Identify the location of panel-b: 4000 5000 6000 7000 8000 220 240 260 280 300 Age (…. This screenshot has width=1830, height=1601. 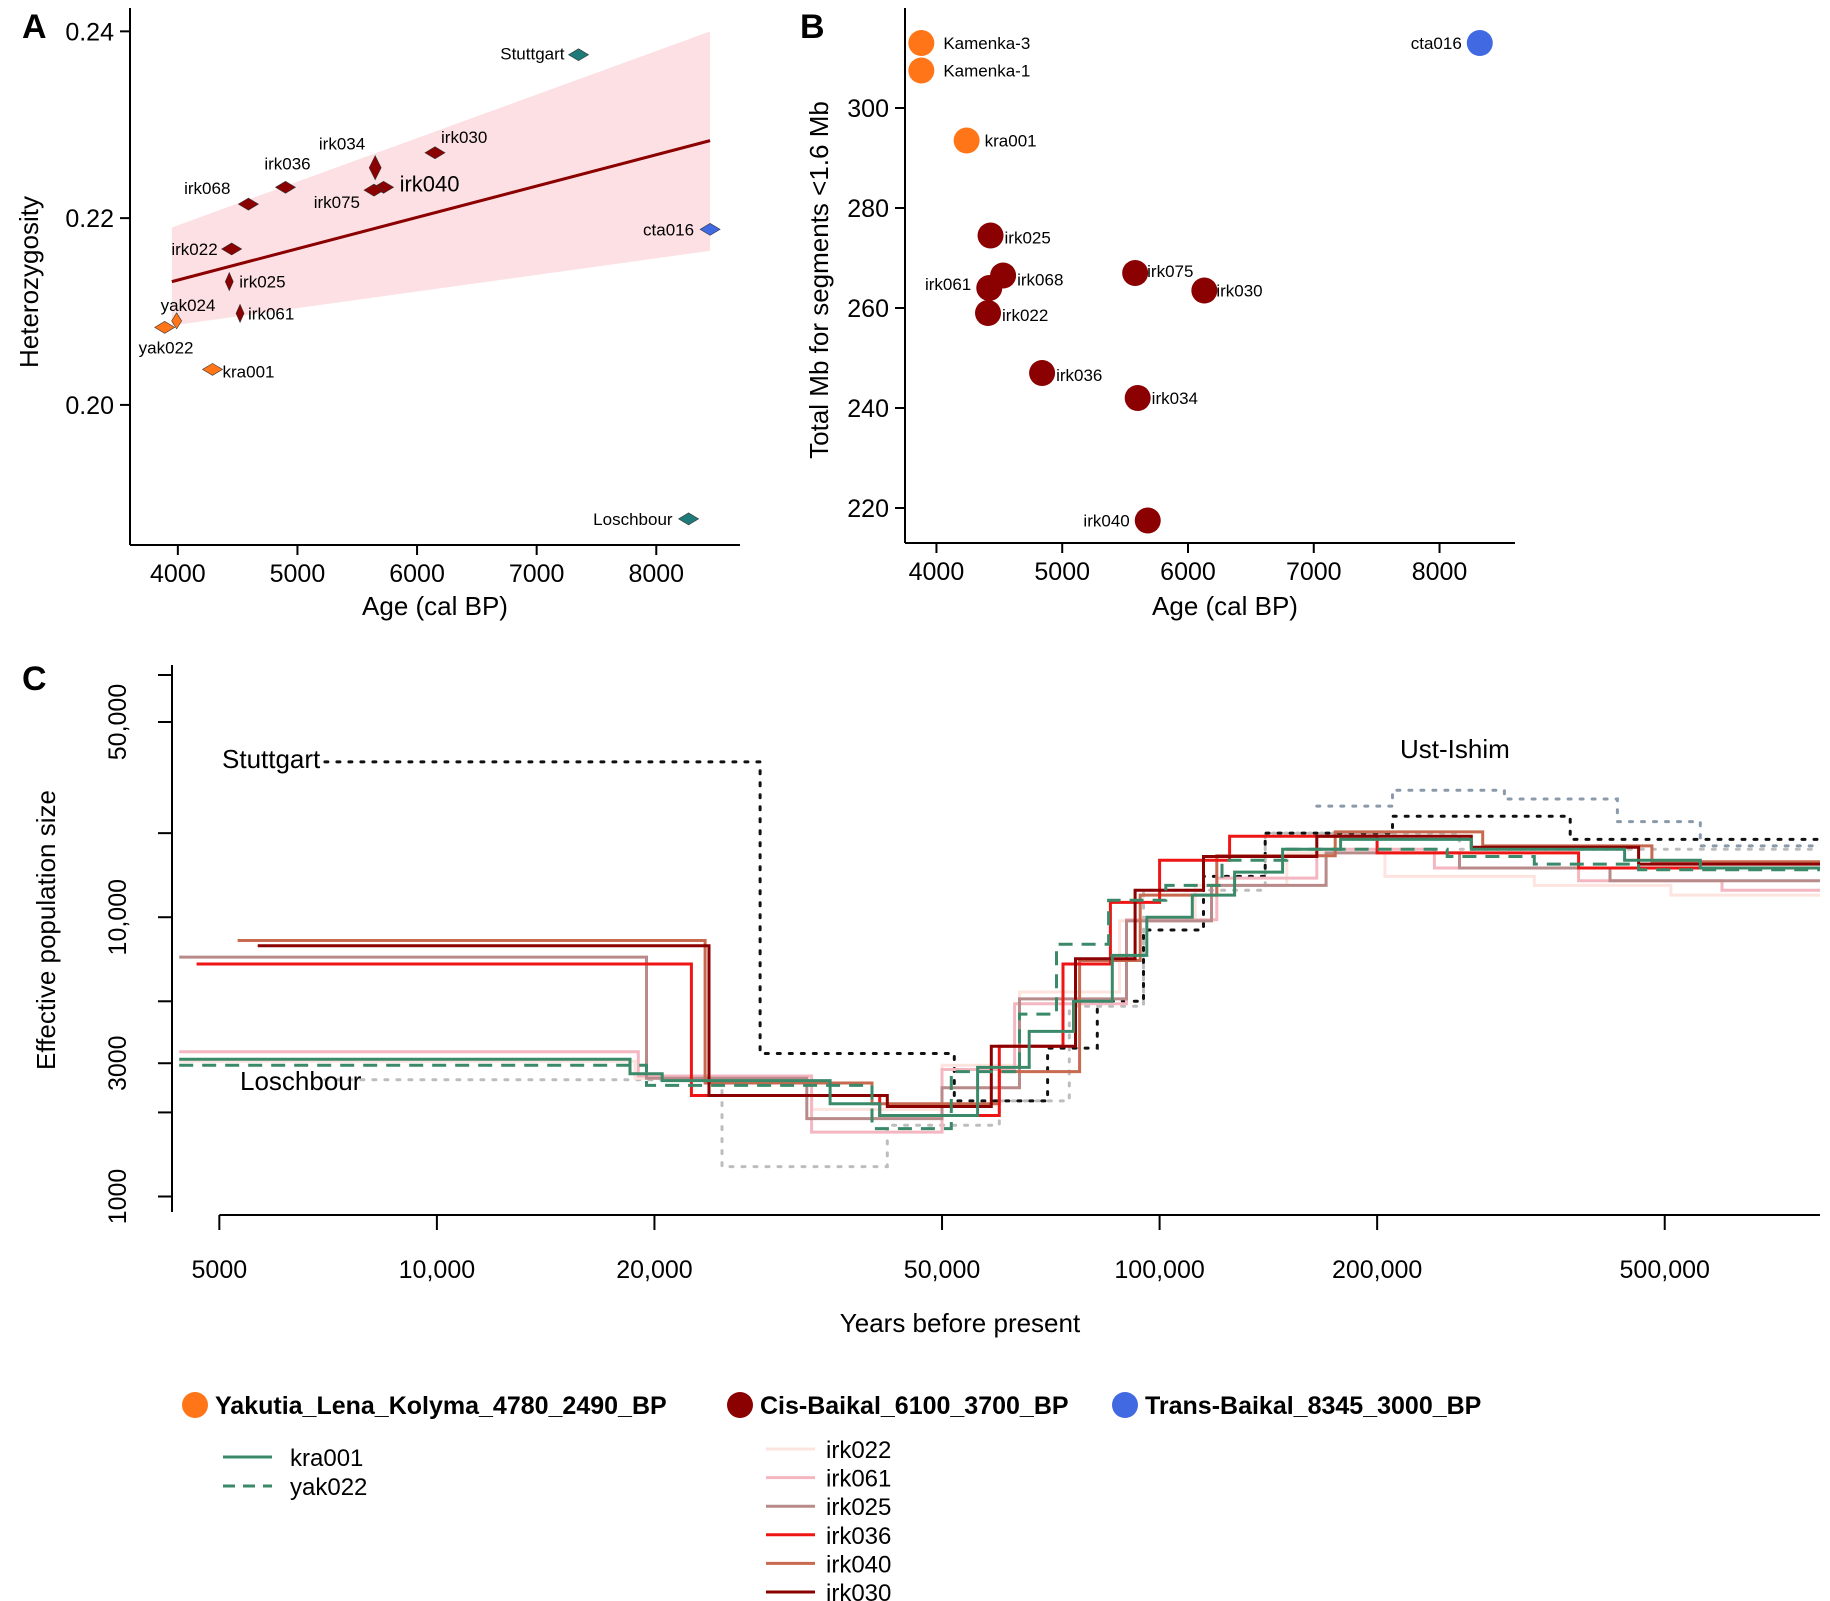
(1159, 314).